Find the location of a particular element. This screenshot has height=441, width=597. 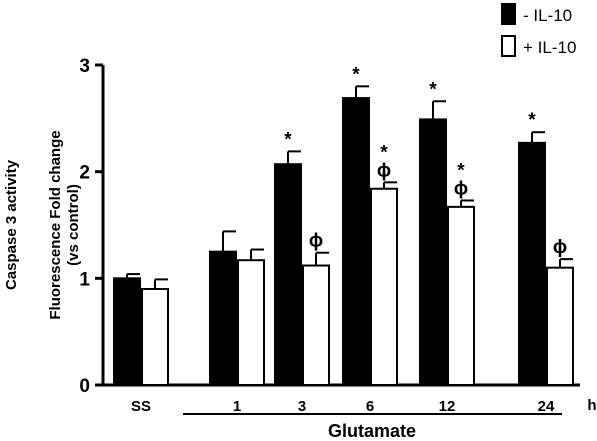

x-tick-label: 6 is located at coordinates (370, 406).